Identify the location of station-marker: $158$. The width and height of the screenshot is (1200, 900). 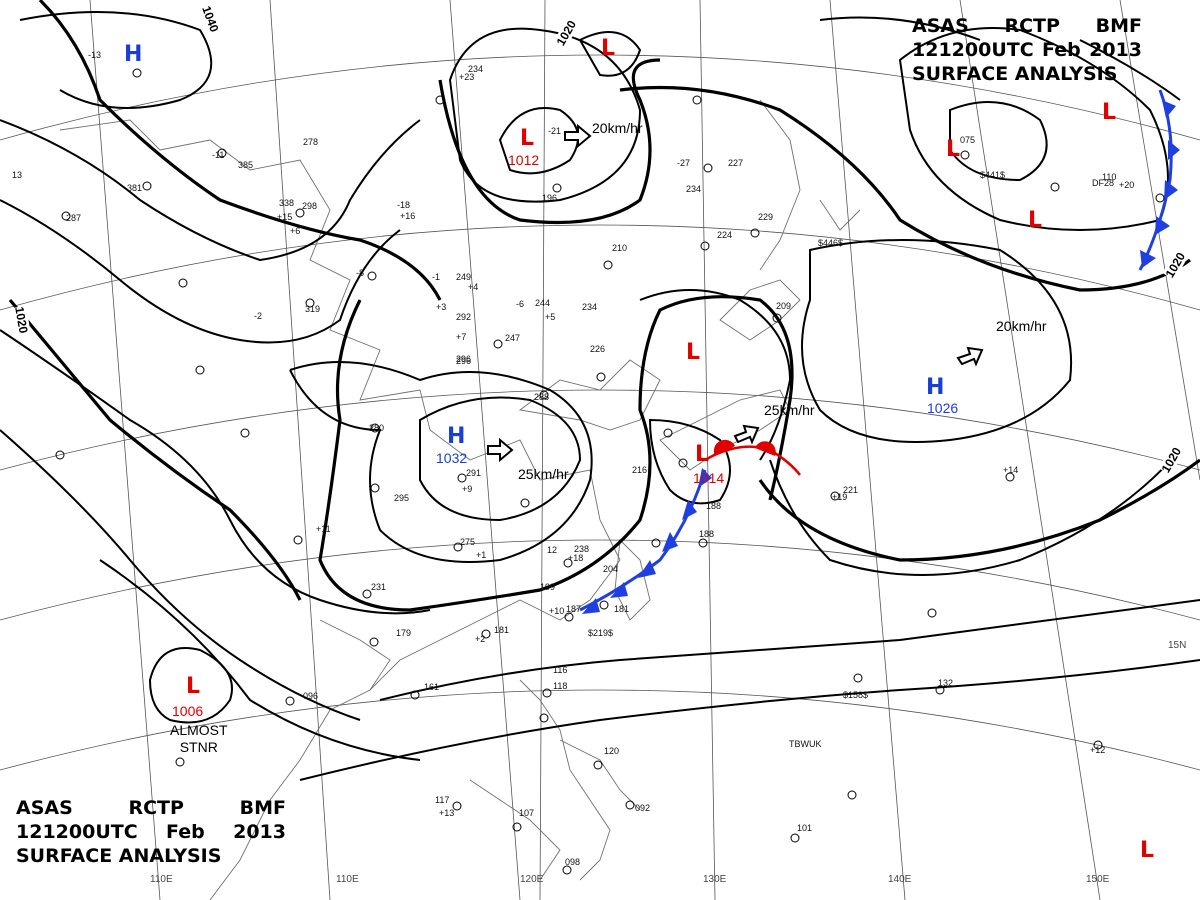
(856, 695).